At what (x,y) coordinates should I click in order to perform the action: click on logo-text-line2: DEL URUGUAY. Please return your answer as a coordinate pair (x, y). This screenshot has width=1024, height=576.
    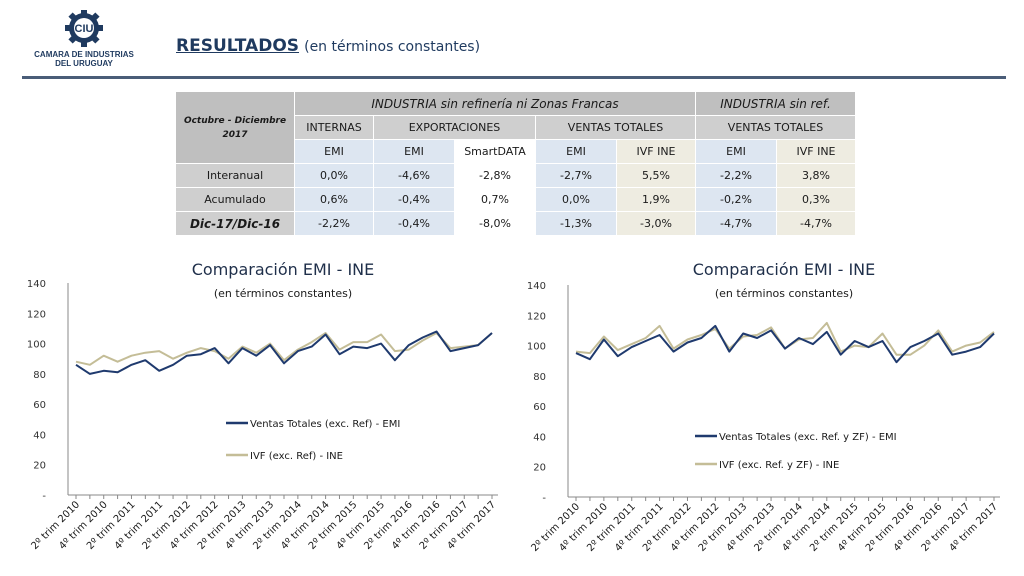
    Looking at the image, I should click on (84, 63).